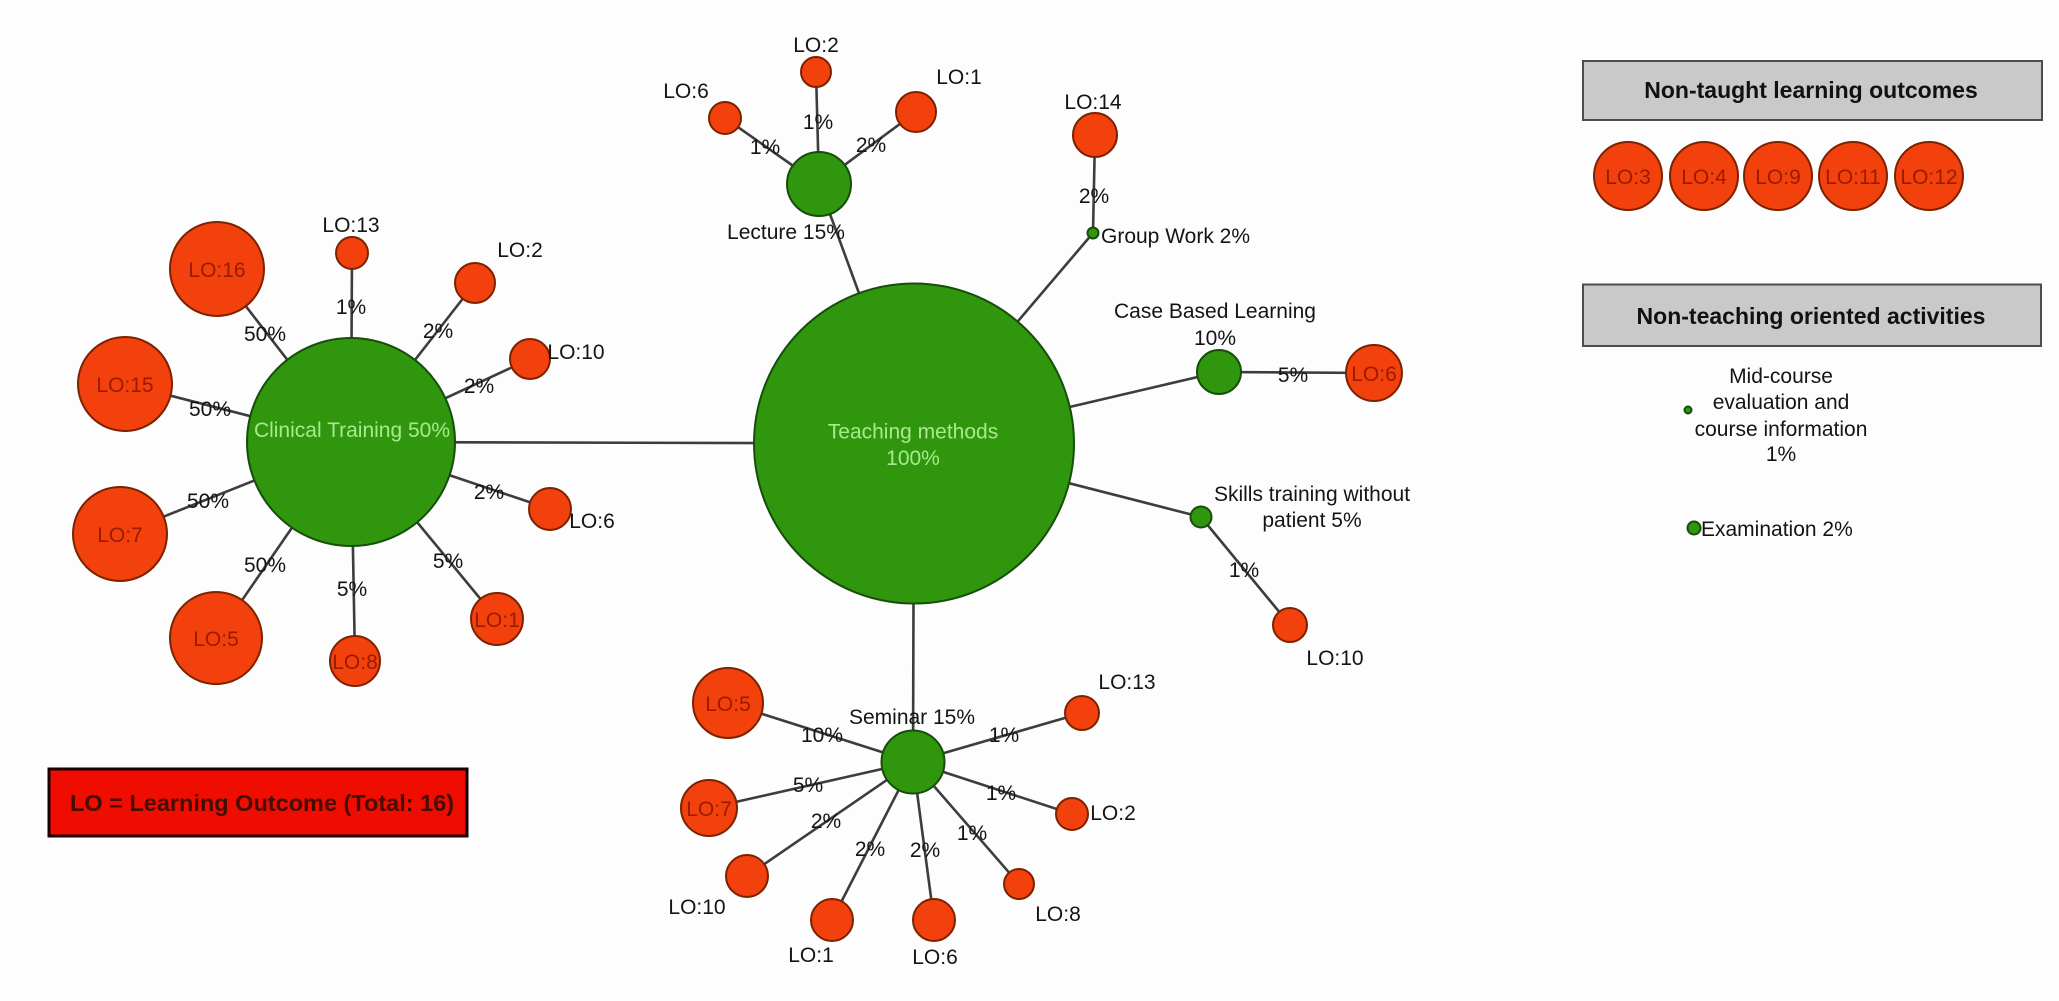 The height and width of the screenshot is (1001, 2059). I want to click on svg-text: LO:14, so click(1093, 102).